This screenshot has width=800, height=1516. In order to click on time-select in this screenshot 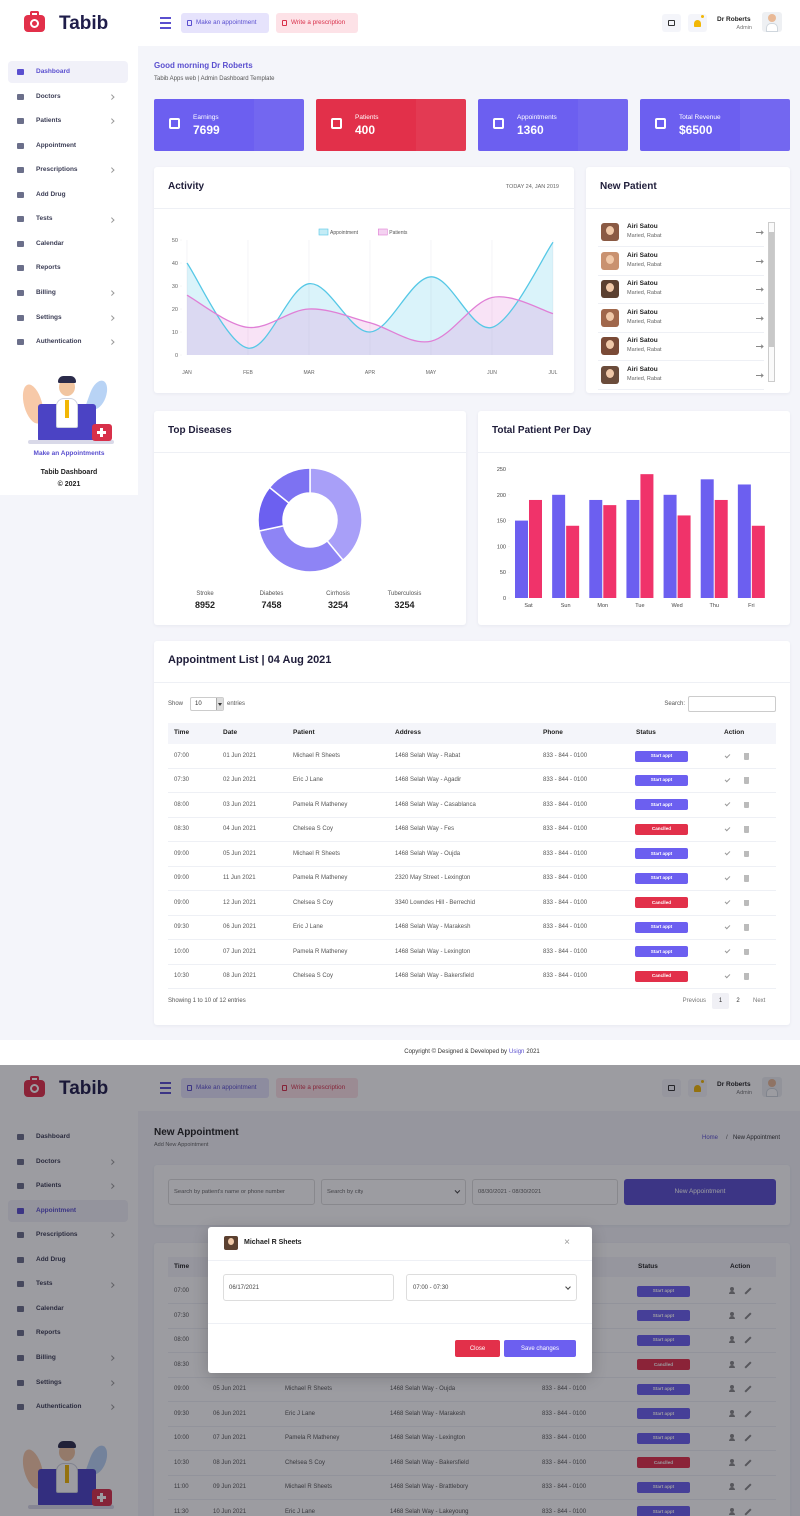, I will do `click(491, 1287)`.